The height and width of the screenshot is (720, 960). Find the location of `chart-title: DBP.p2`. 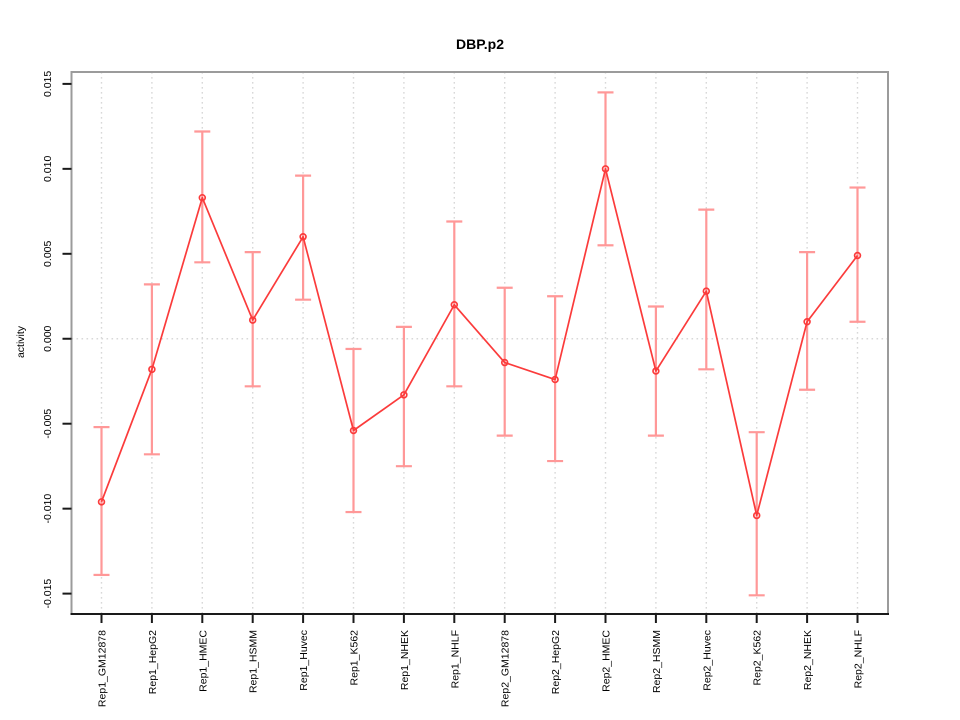

chart-title: DBP.p2 is located at coordinates (480, 44).